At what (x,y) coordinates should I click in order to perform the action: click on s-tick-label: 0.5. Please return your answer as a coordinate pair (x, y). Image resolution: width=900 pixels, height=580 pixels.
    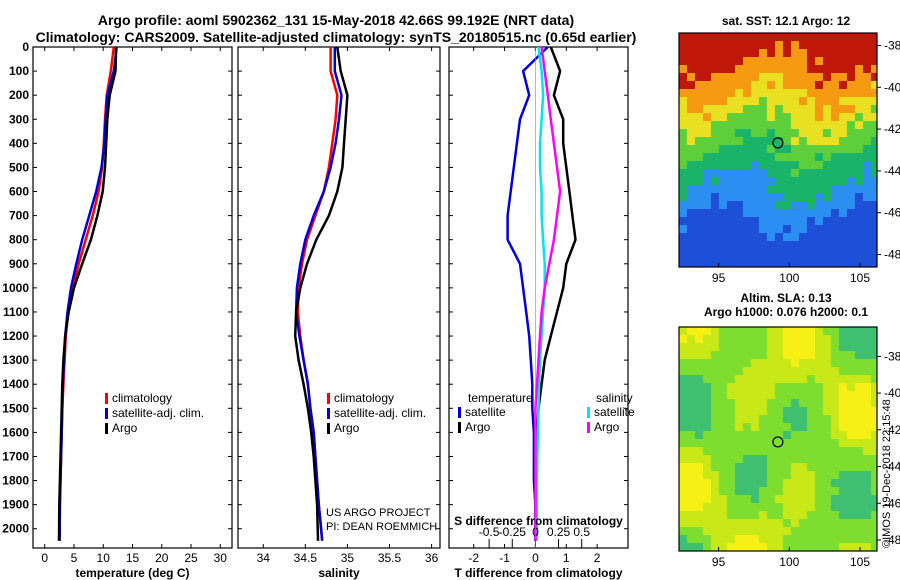
    Looking at the image, I should click on (581, 532).